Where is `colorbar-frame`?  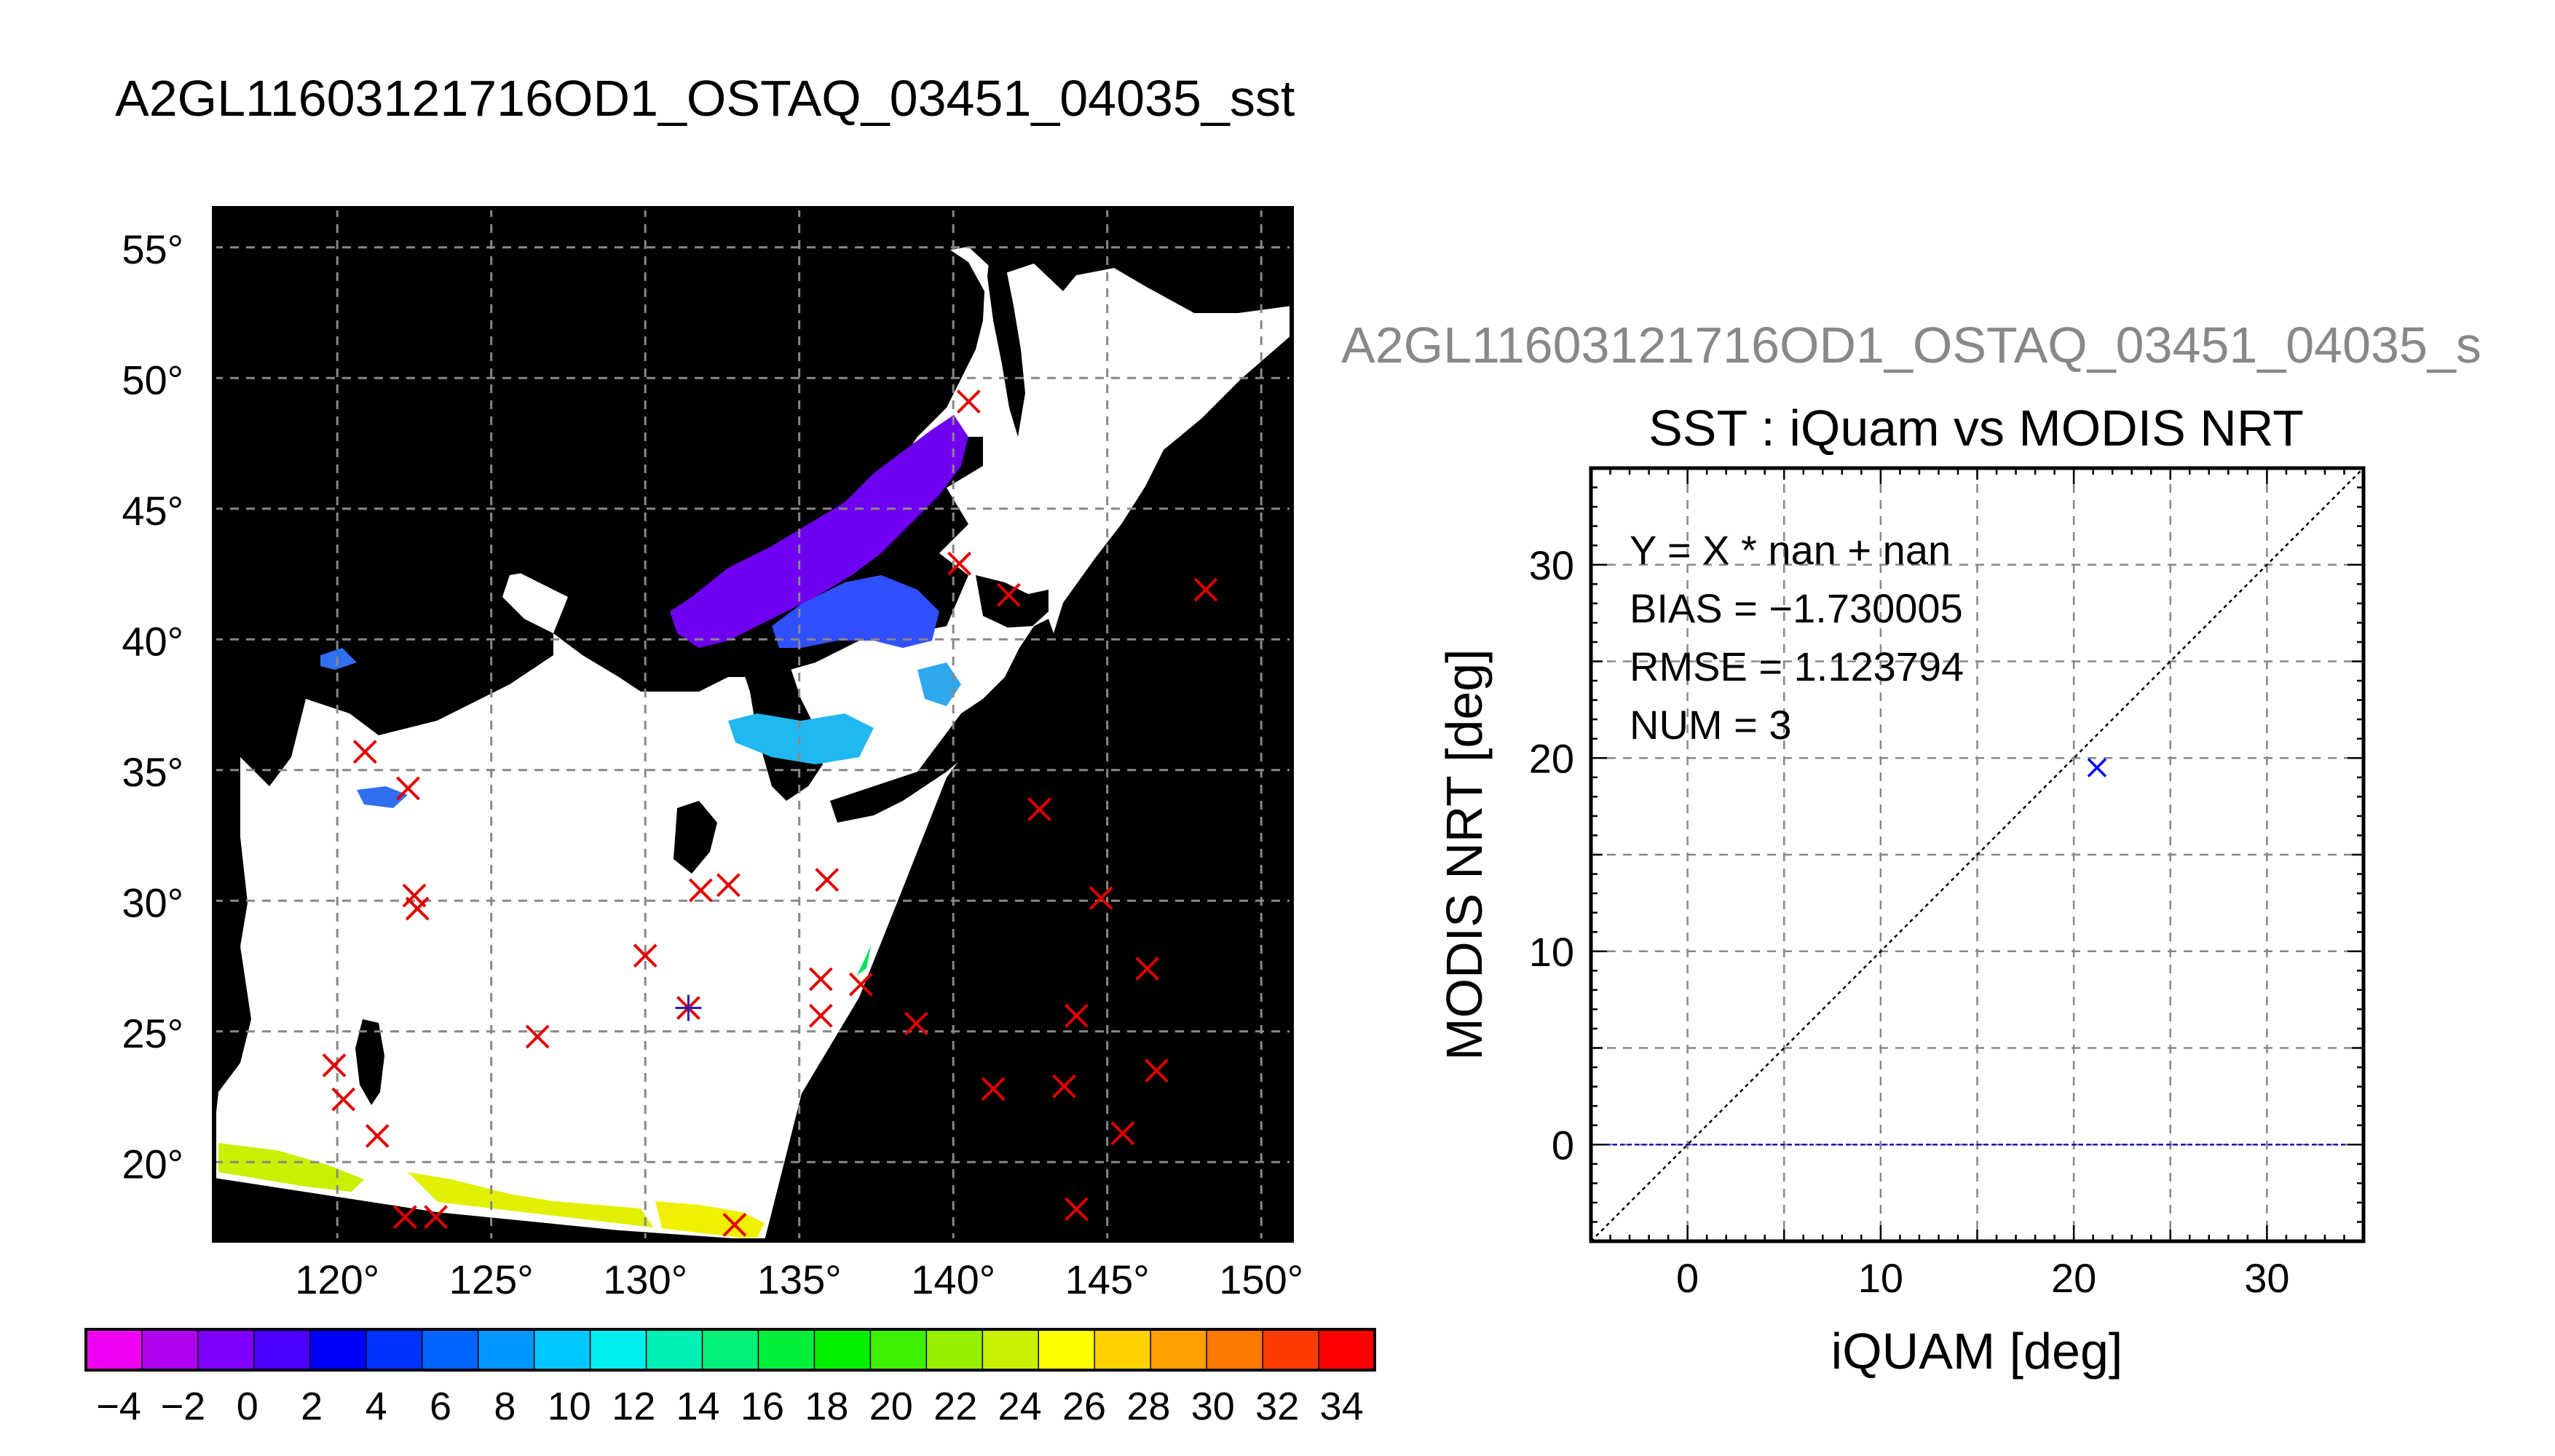 colorbar-frame is located at coordinates (730, 1350).